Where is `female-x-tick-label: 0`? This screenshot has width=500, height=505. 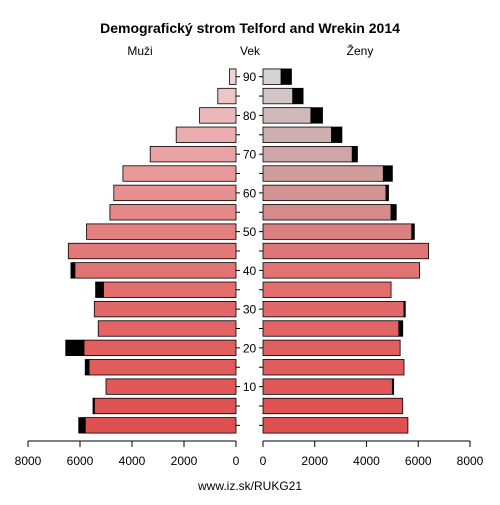 female-x-tick-label: 0 is located at coordinates (263, 461).